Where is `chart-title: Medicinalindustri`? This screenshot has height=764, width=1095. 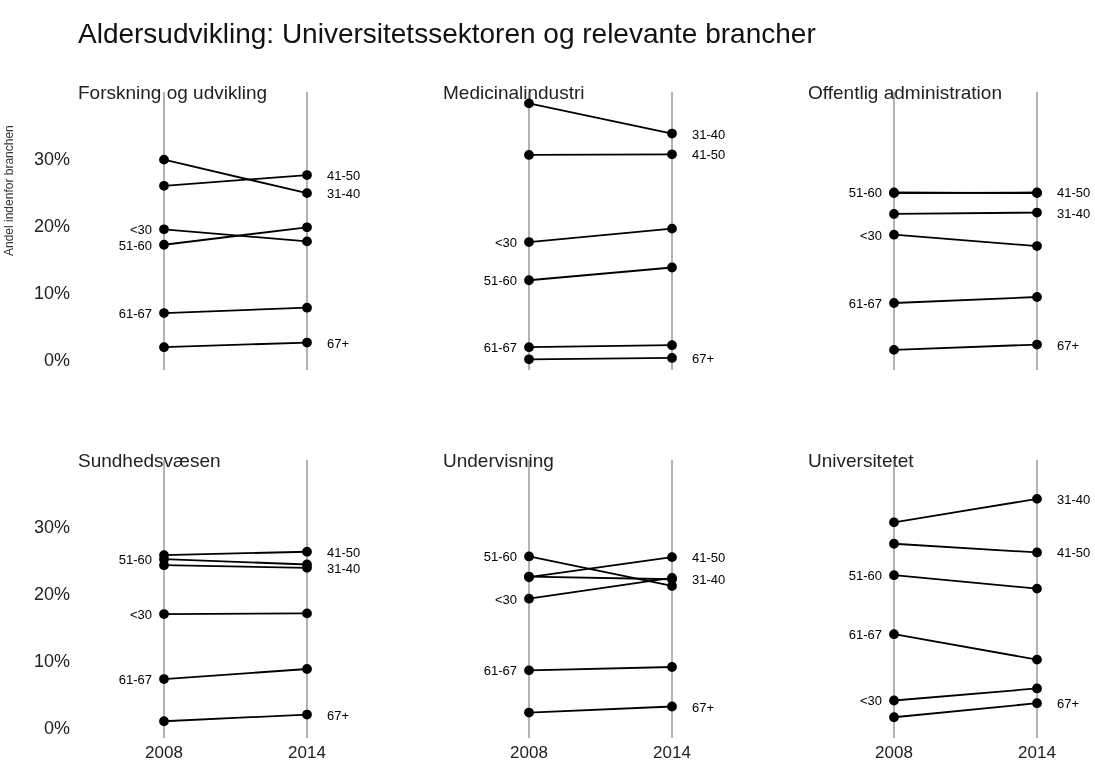 chart-title: Medicinalindustri is located at coordinates (514, 93).